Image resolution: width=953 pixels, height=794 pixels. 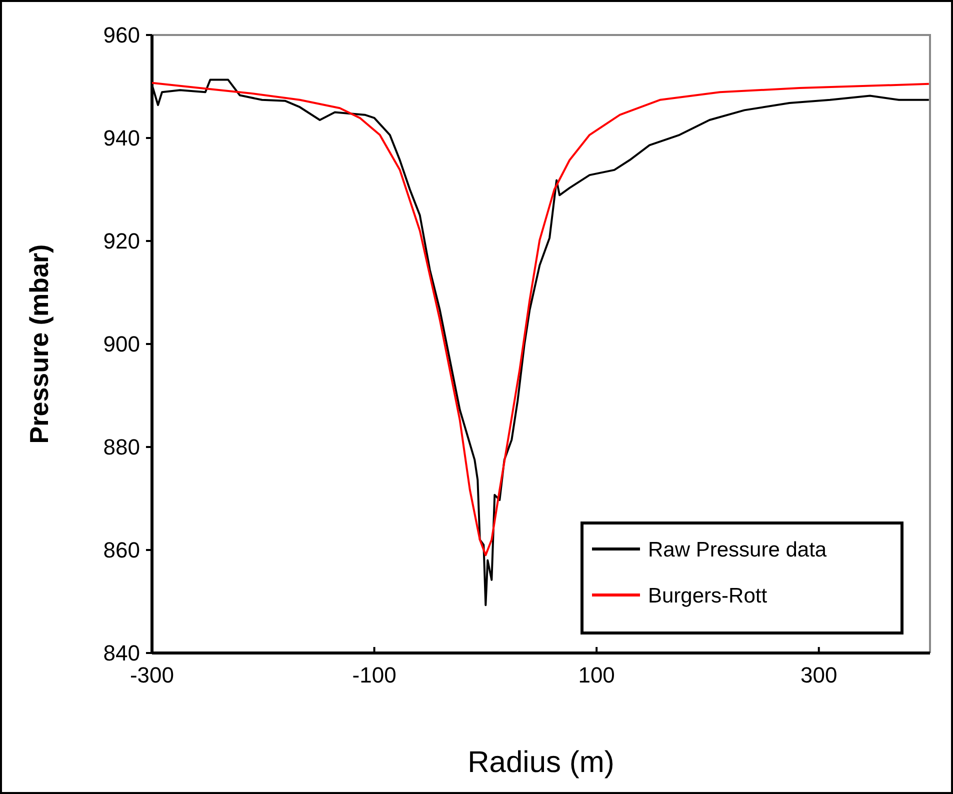 What do you see at coordinates (121, 550) in the screenshot?
I see `y-tick-label: 860` at bounding box center [121, 550].